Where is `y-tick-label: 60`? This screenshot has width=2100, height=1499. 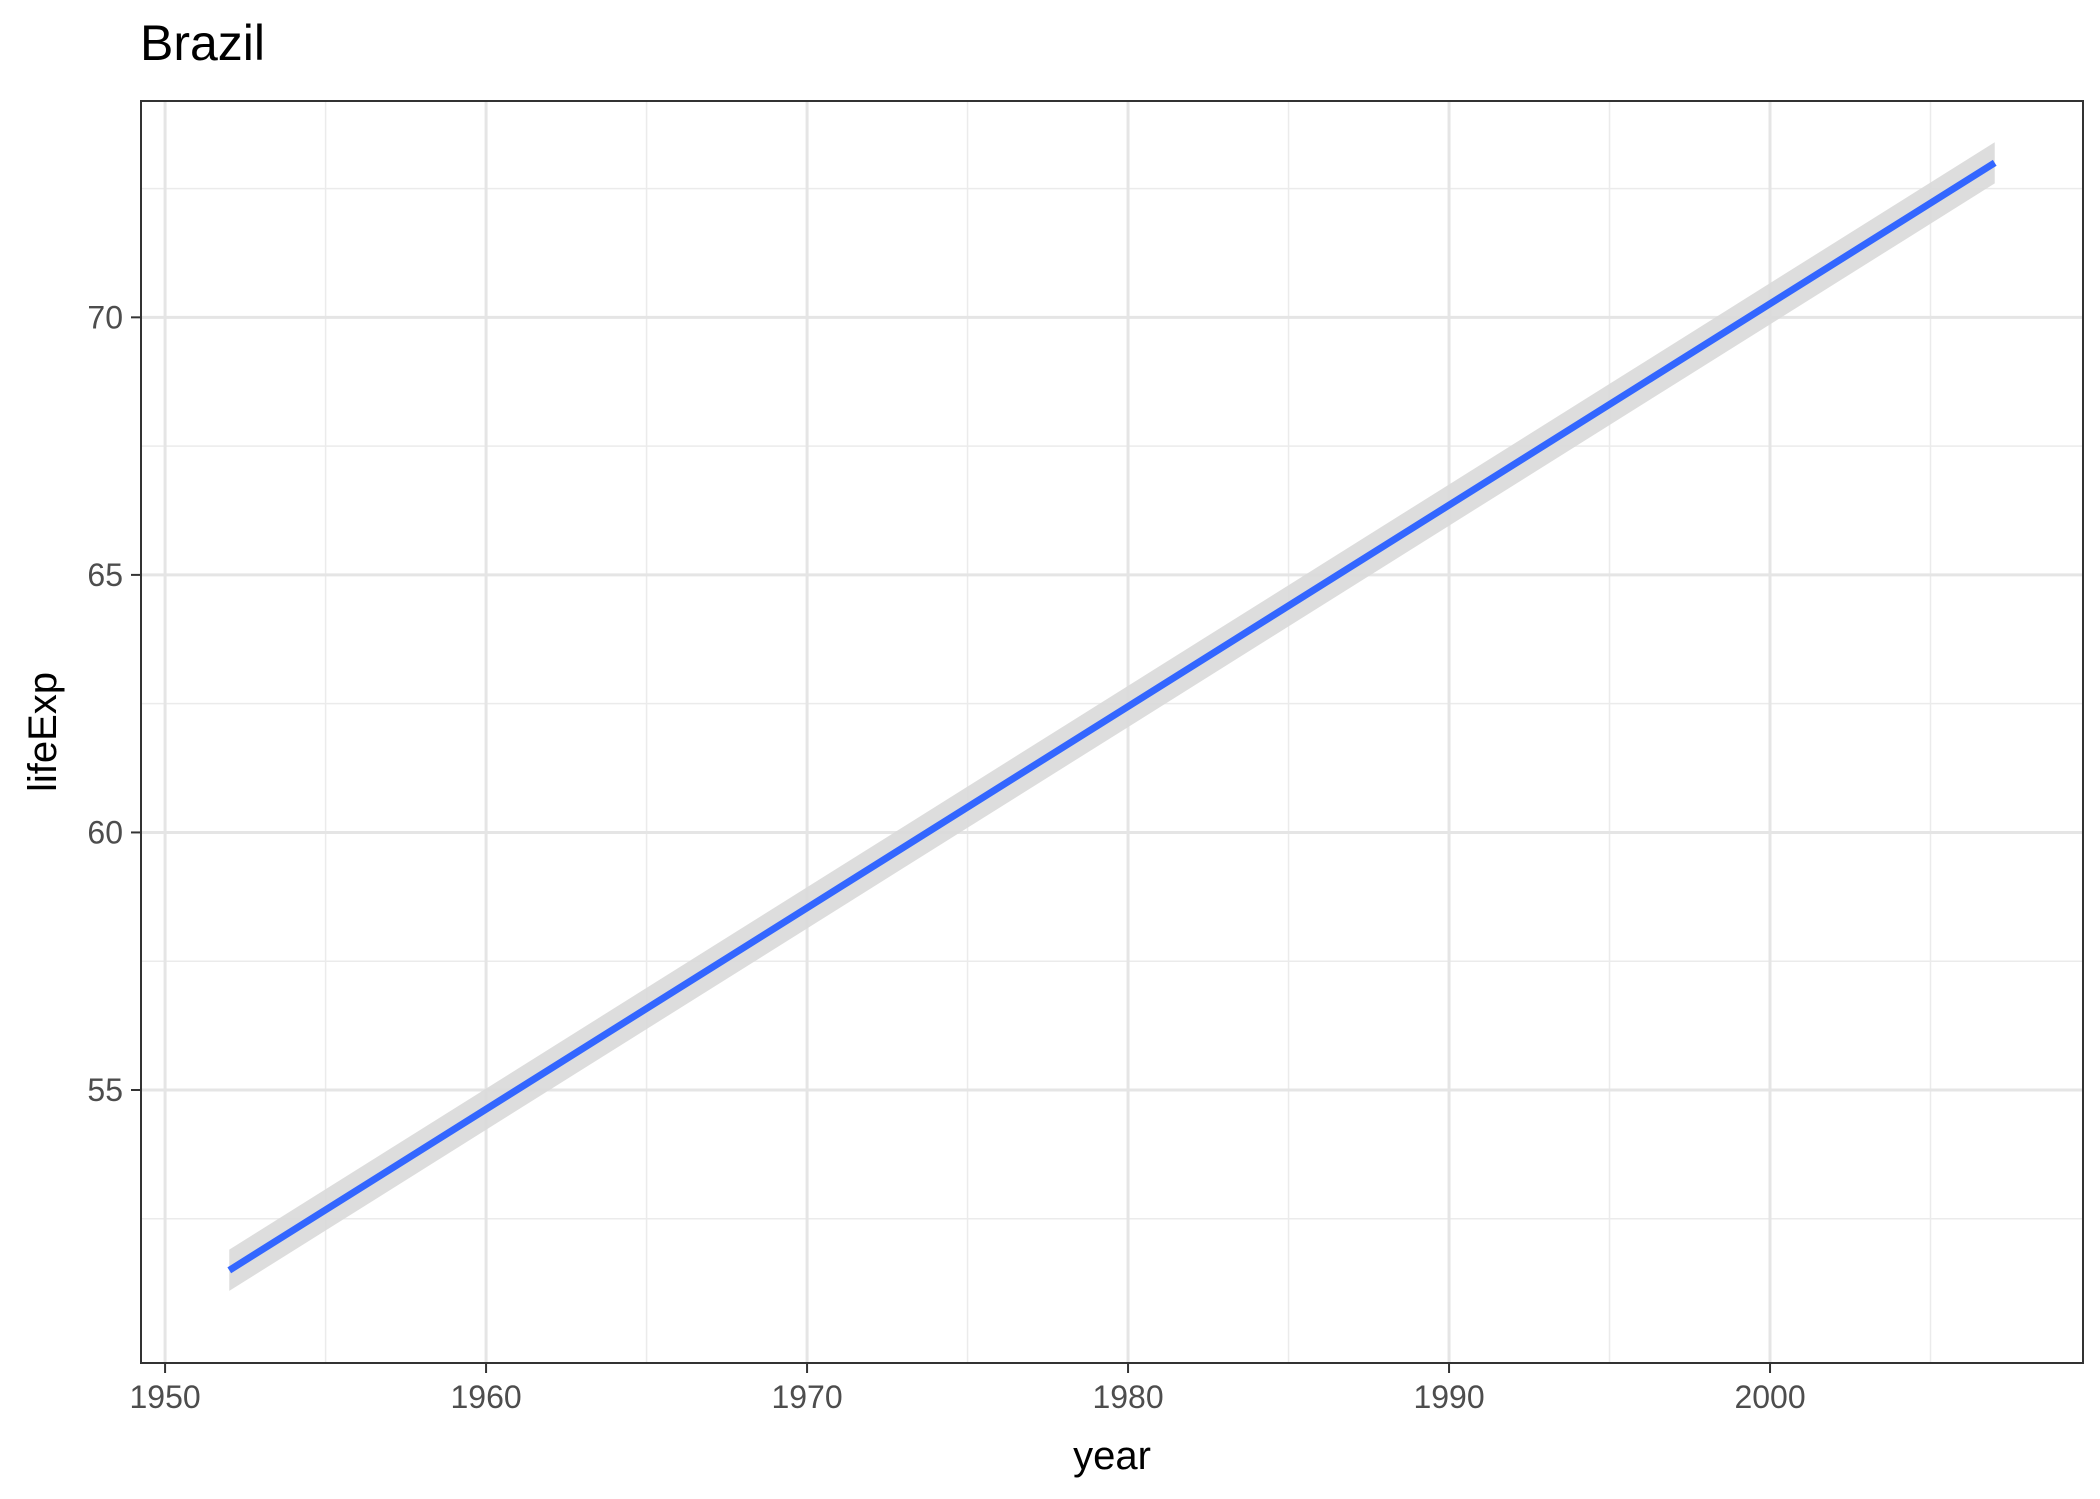 y-tick-label: 60 is located at coordinates (105, 832).